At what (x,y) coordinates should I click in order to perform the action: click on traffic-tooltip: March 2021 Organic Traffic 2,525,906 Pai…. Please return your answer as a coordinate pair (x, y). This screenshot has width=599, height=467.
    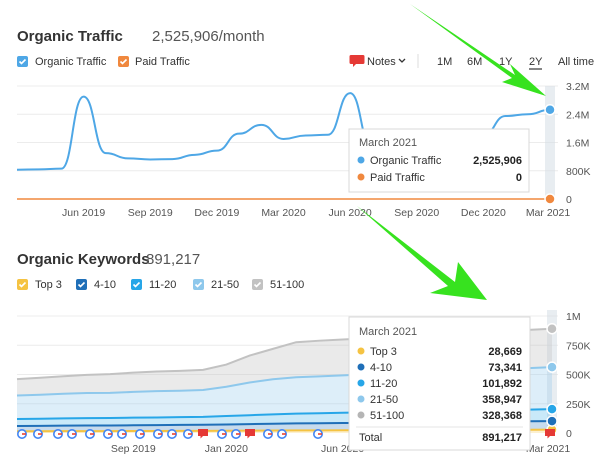
    Looking at the image, I should click on (439, 160).